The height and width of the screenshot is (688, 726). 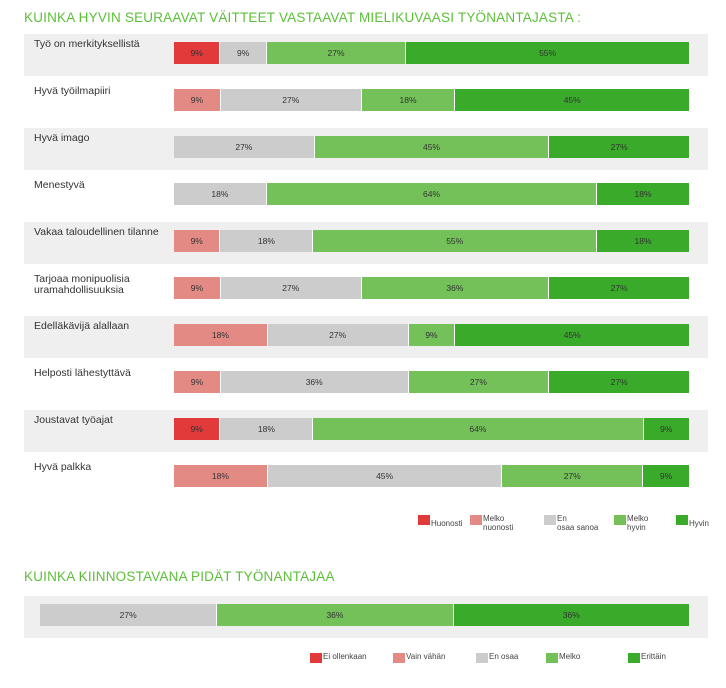 I want to click on bar-track: 9% 18% 55% 18%, so click(x=432, y=241).